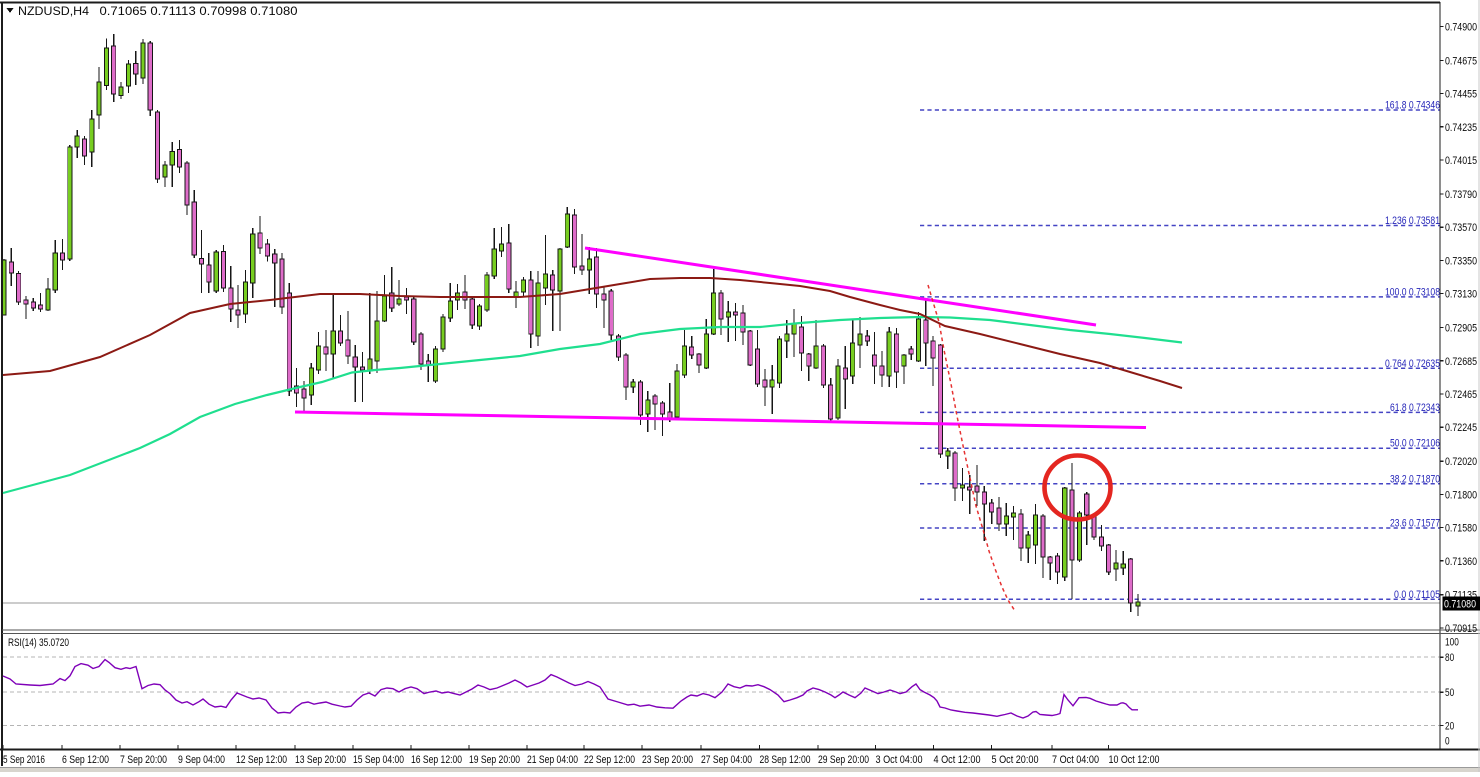 This screenshot has height=777, width=1480. Describe the element at coordinates (1415, 524) in the screenshot. I see `svg-text: 23.6 0.71577` at that location.